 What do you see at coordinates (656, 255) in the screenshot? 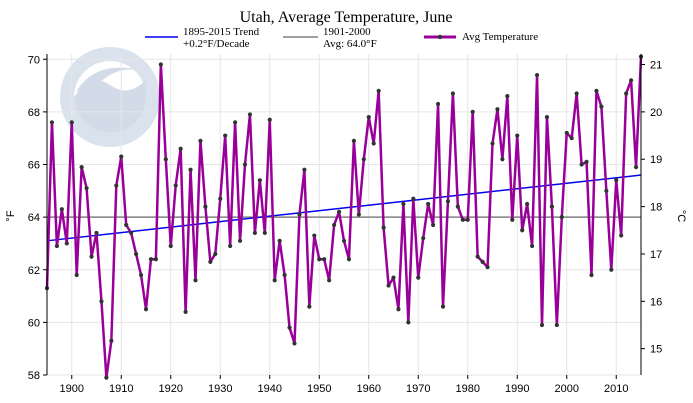
I see `y2-tick-label: 17` at bounding box center [656, 255].